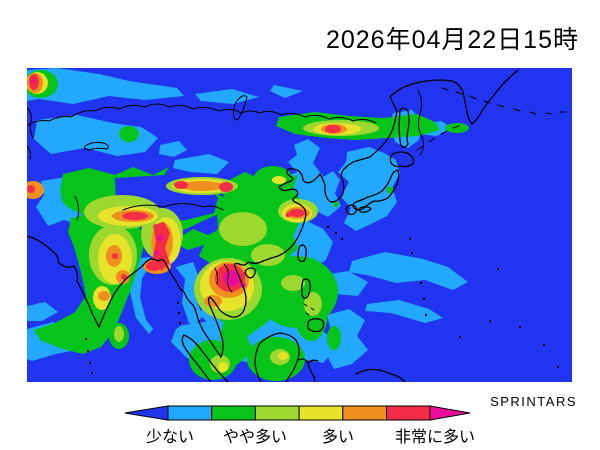 The height and width of the screenshot is (450, 600). Describe the element at coordinates (452, 40) in the screenshot. I see `forecast-datetime-title: 2026年04月22日15時` at that location.